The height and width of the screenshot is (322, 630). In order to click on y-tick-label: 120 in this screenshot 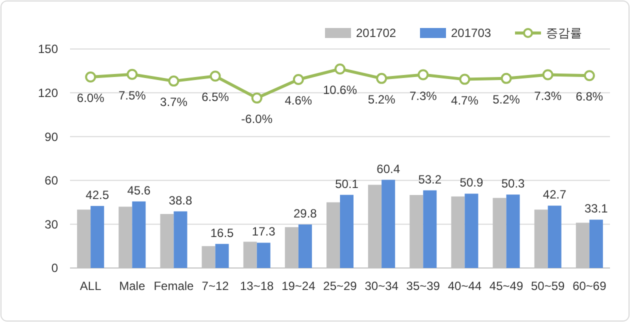, I will do `click(48, 93)`.